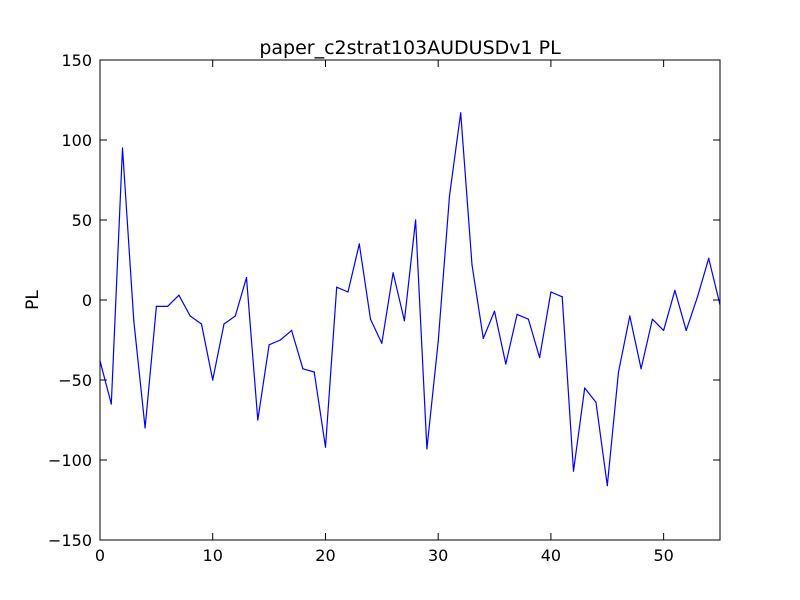 The image size is (800, 600). I want to click on y-tick-label: 150, so click(76, 60).